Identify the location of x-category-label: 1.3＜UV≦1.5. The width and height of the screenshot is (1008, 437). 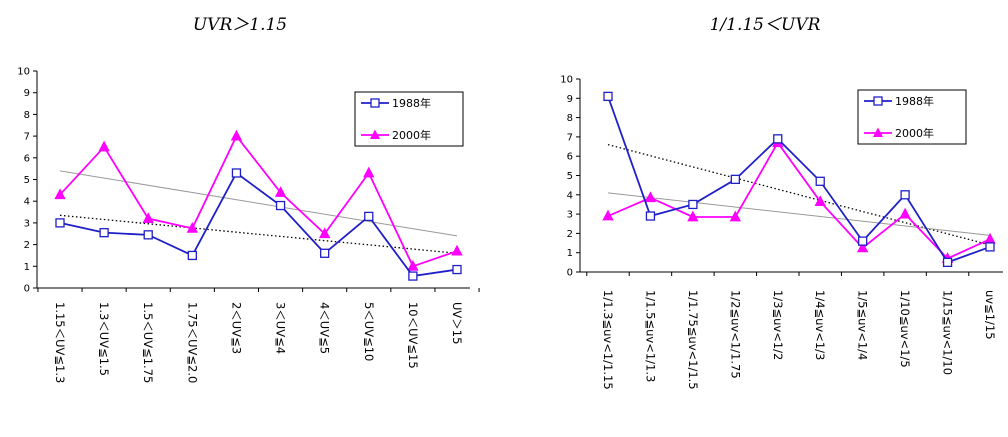
(104, 339).